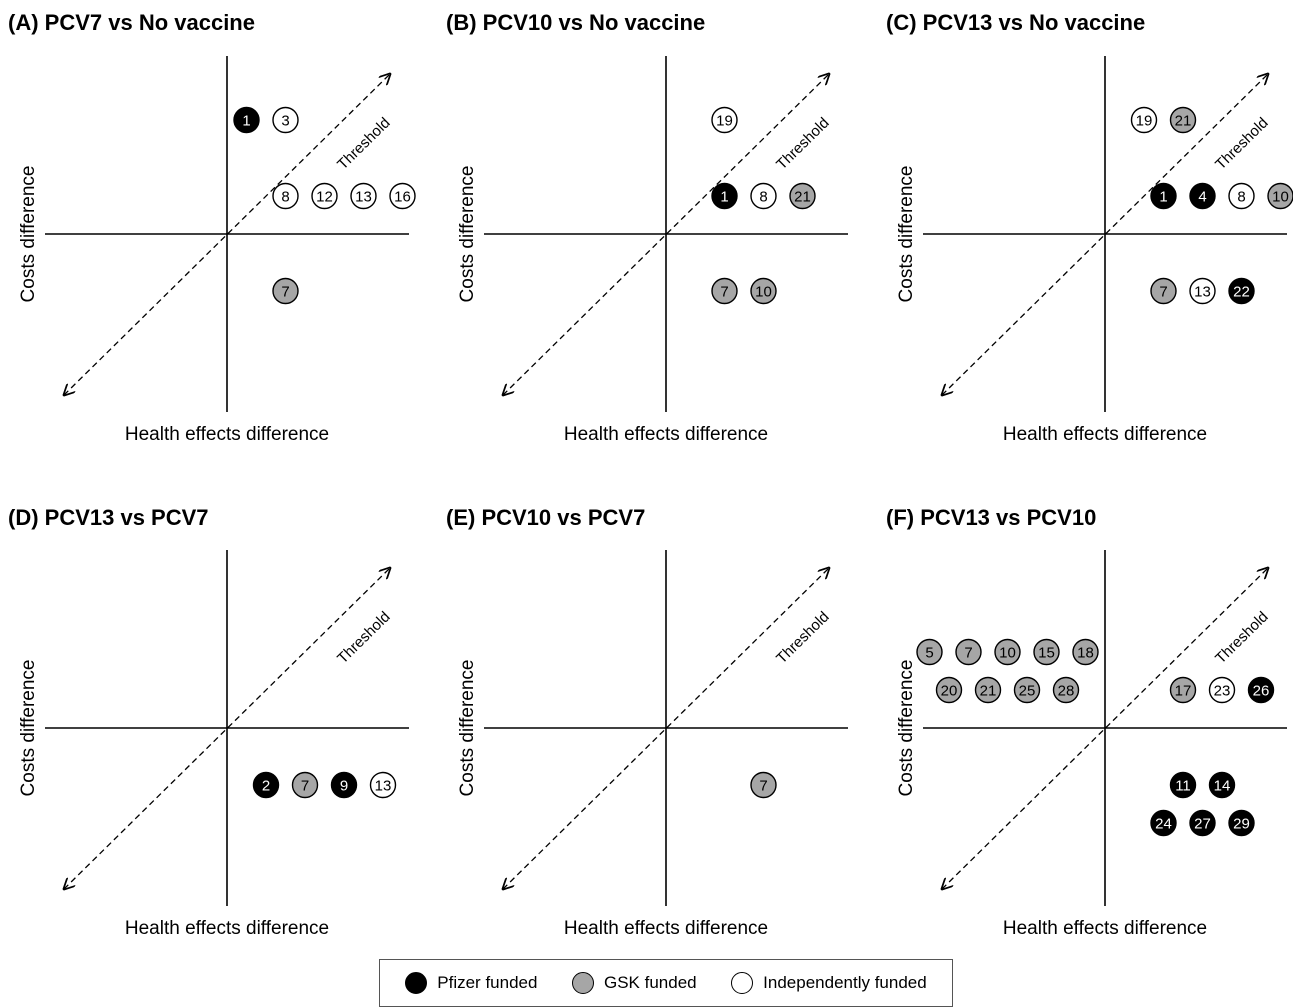 This screenshot has height=1008, width=1293. What do you see at coordinates (650, 982) in the screenshot?
I see `legend-label: GSK funded` at bounding box center [650, 982].